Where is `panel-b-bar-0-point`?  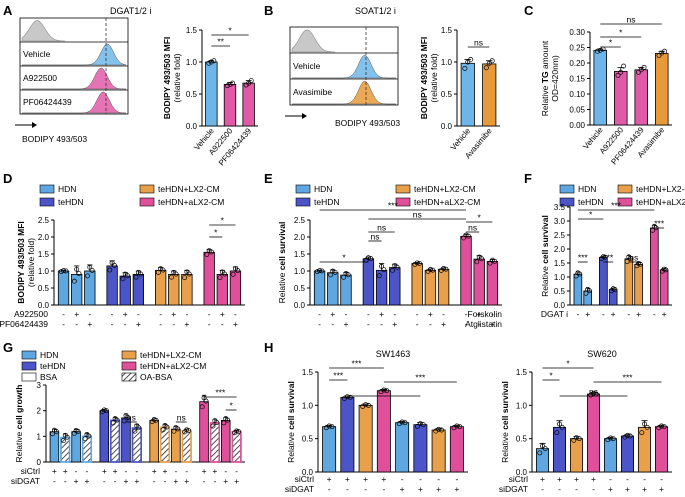 panel-b-bar-0-point is located at coordinates (468, 62).